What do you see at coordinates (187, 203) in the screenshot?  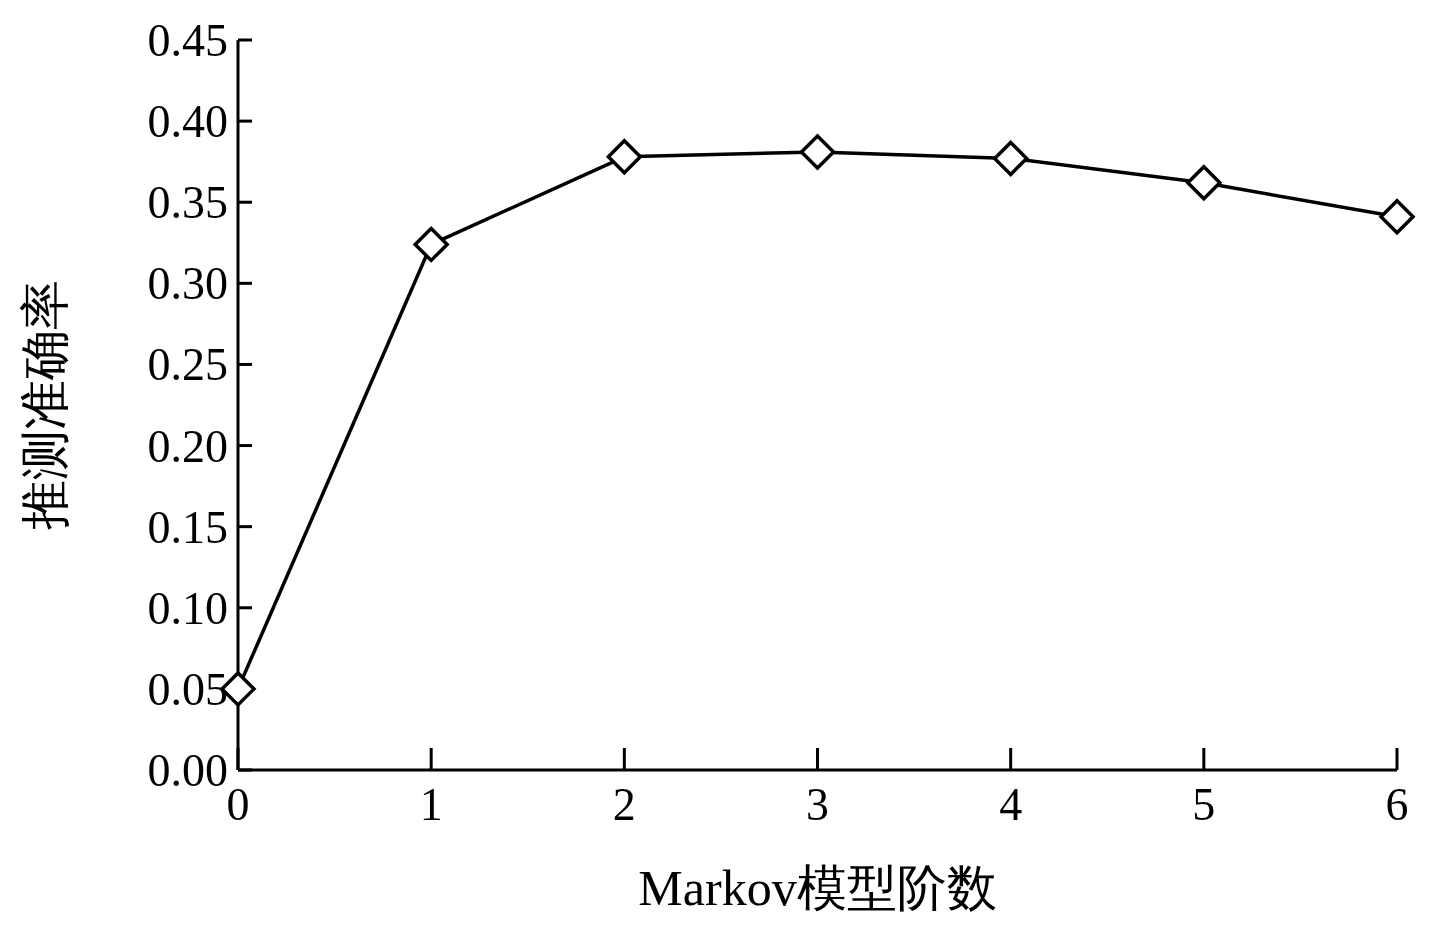 I see `y-tick-label: 0.35` at bounding box center [187, 203].